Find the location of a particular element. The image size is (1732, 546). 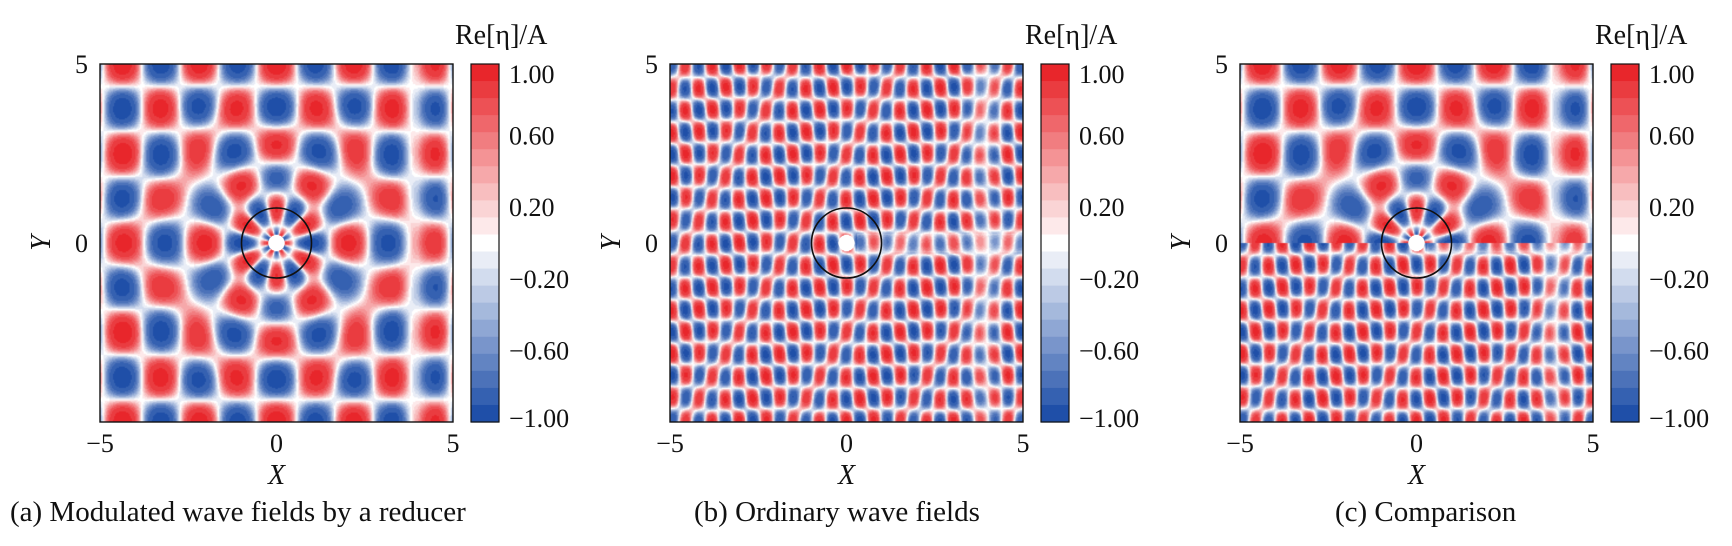

plot-frame-c is located at coordinates (1416, 243).